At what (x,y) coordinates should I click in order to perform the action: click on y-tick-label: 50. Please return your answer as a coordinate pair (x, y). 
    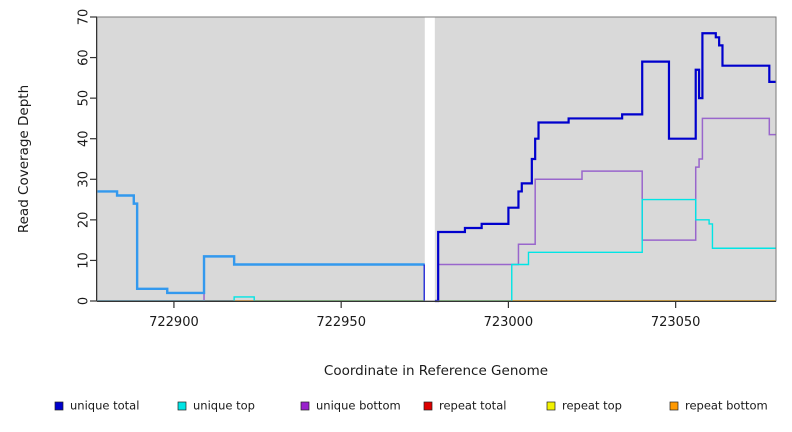
    Looking at the image, I should click on (84, 98).